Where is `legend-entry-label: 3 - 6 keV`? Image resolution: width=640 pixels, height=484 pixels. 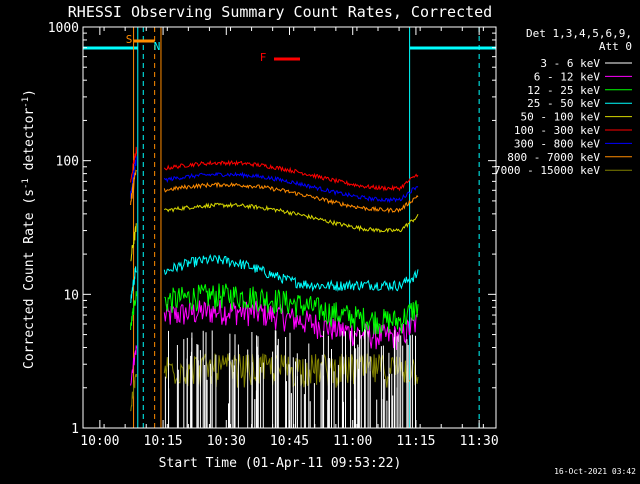 legend-entry-label: 3 - 6 keV is located at coordinates (570, 63).